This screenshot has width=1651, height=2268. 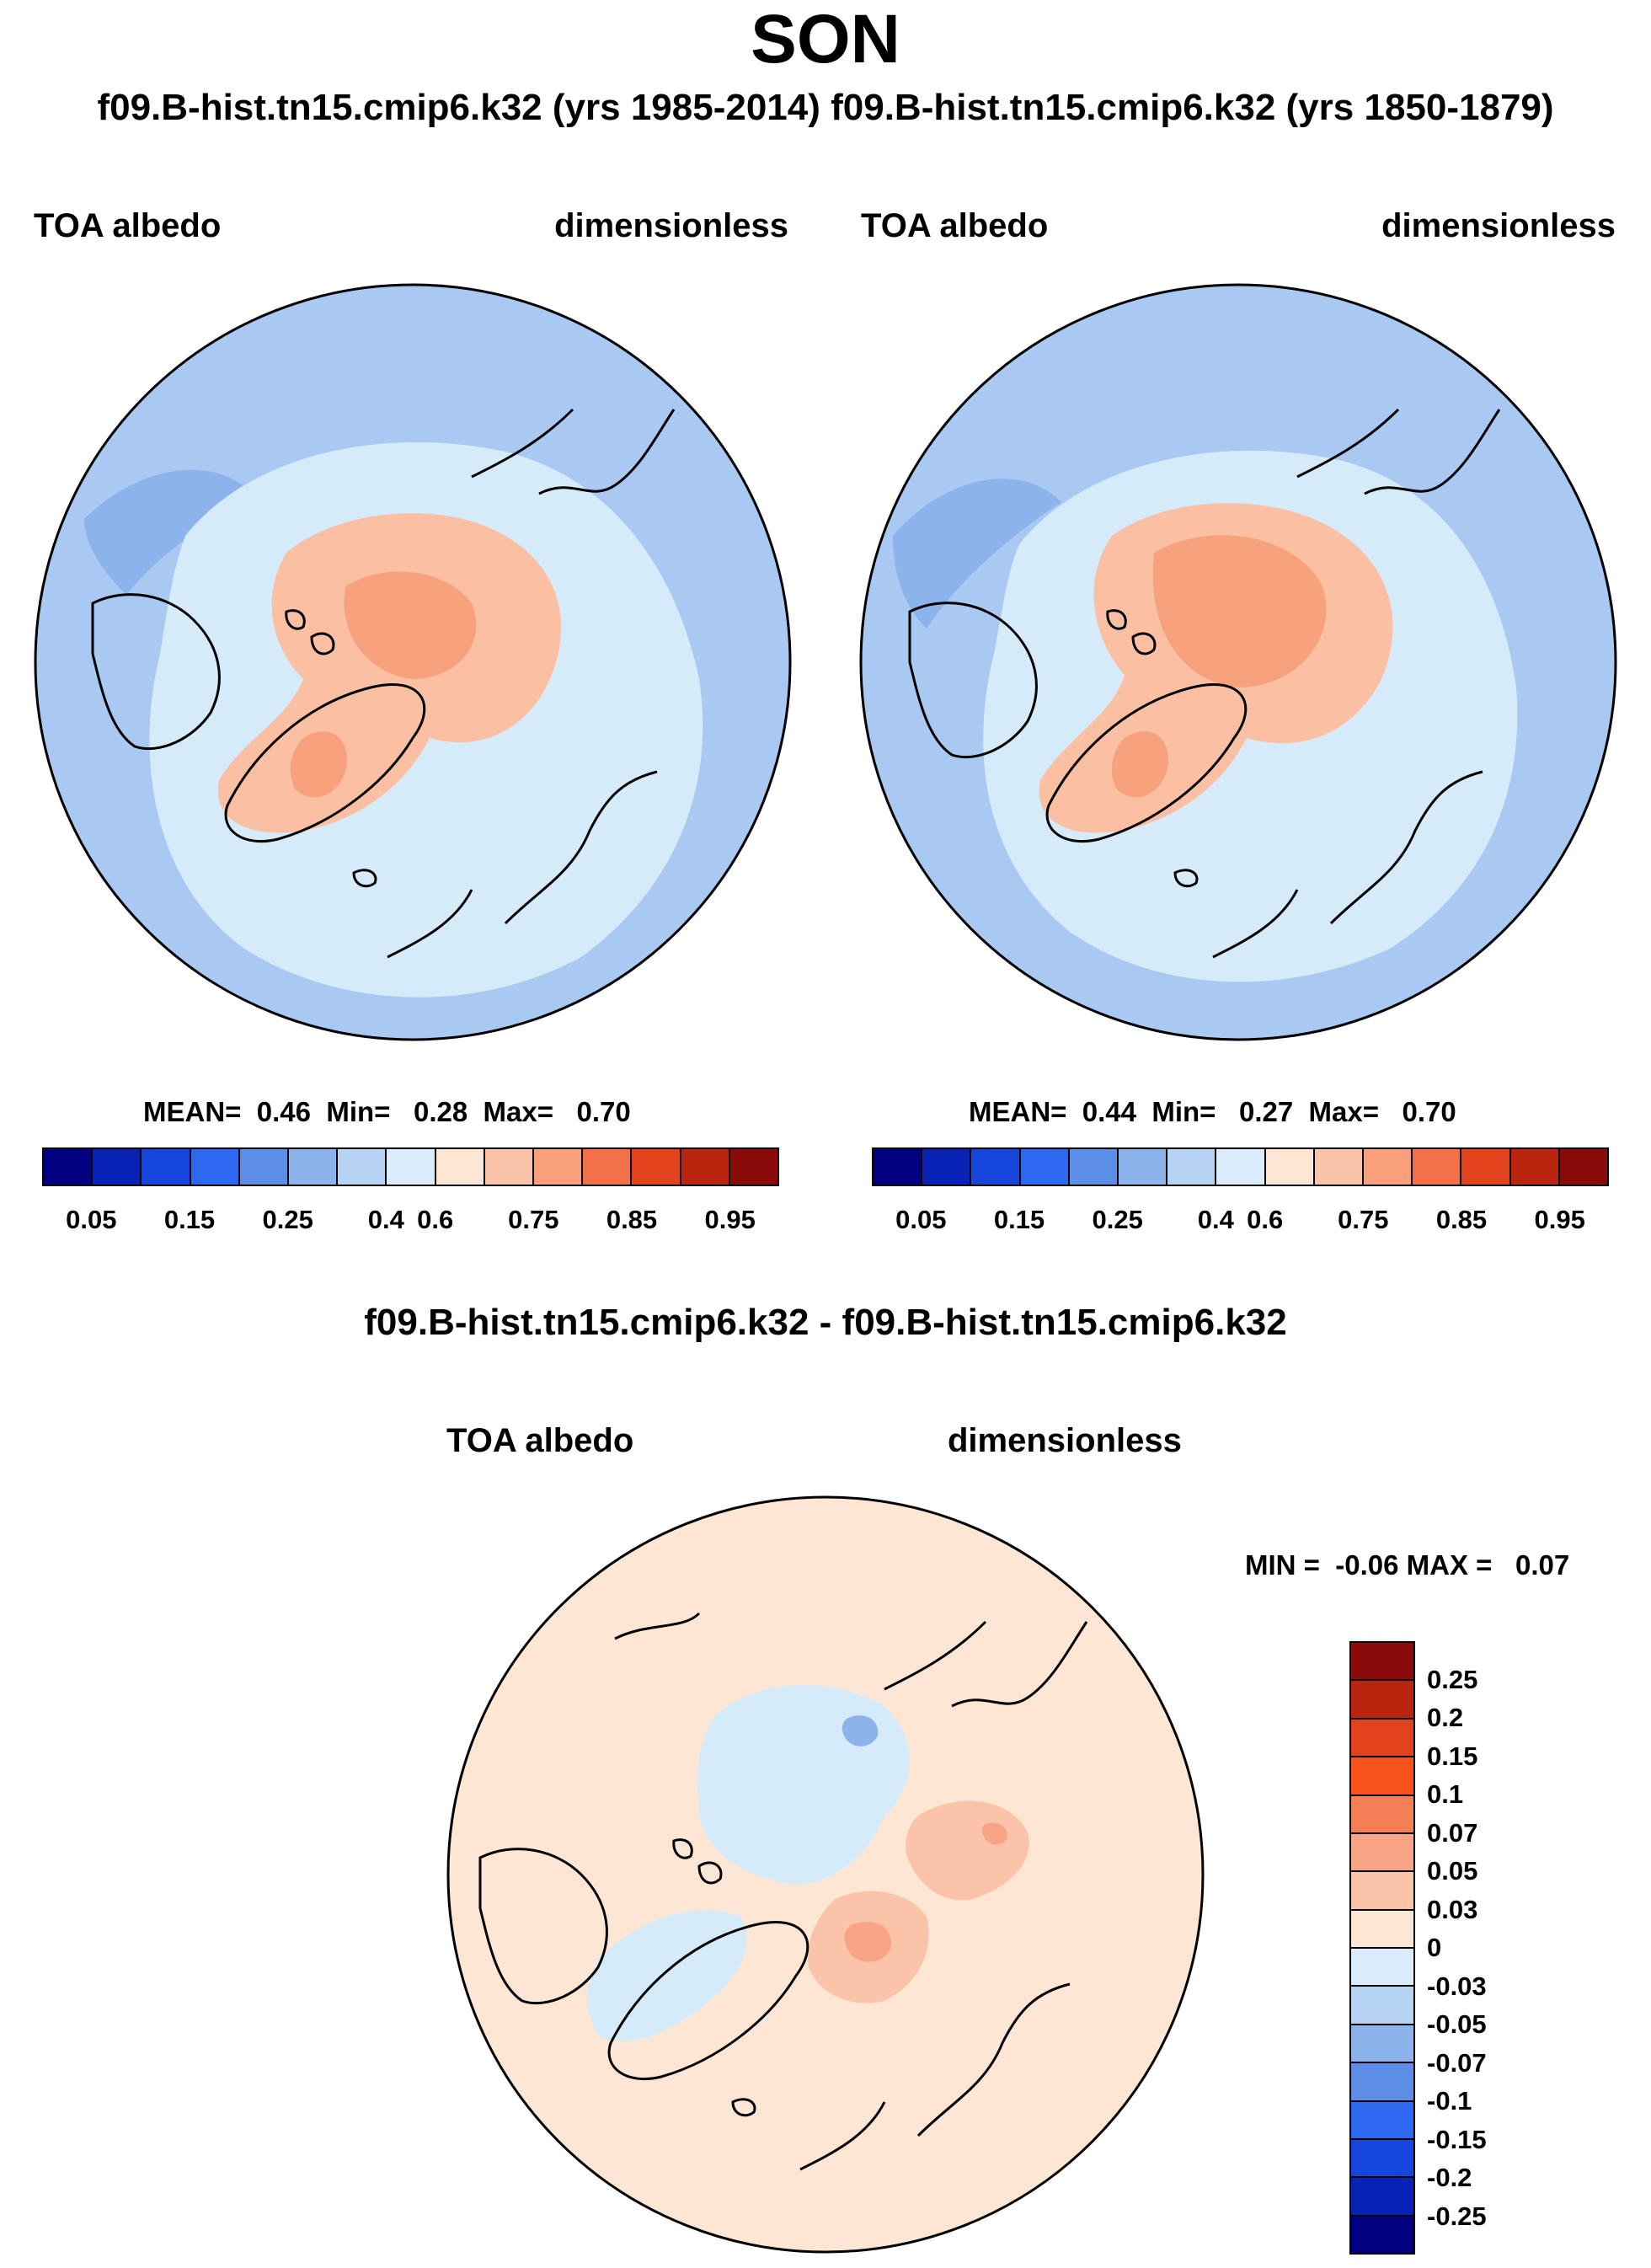 I want to click on panel1-colorbar-tick-label: 0.85, so click(x=632, y=1220).